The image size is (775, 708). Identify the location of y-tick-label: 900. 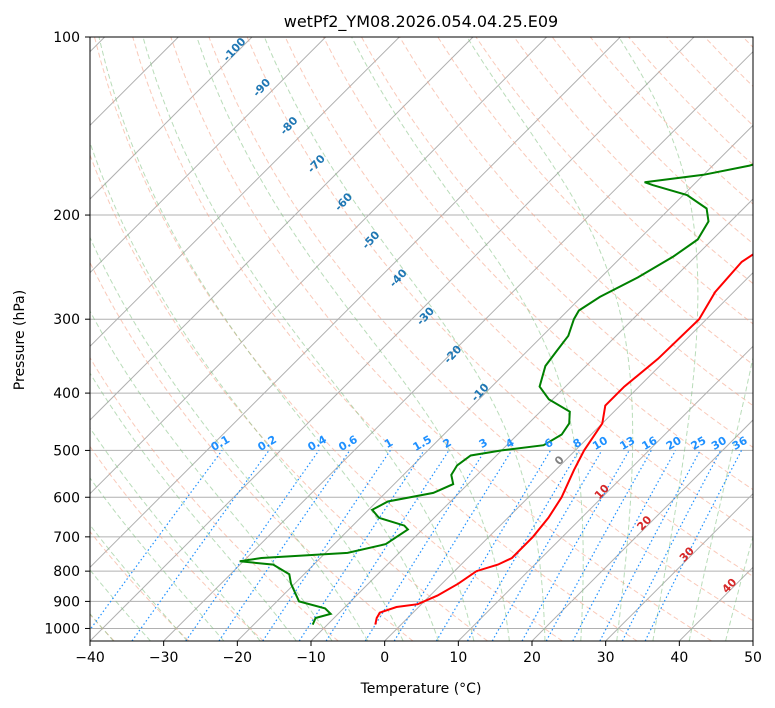
(66, 602).